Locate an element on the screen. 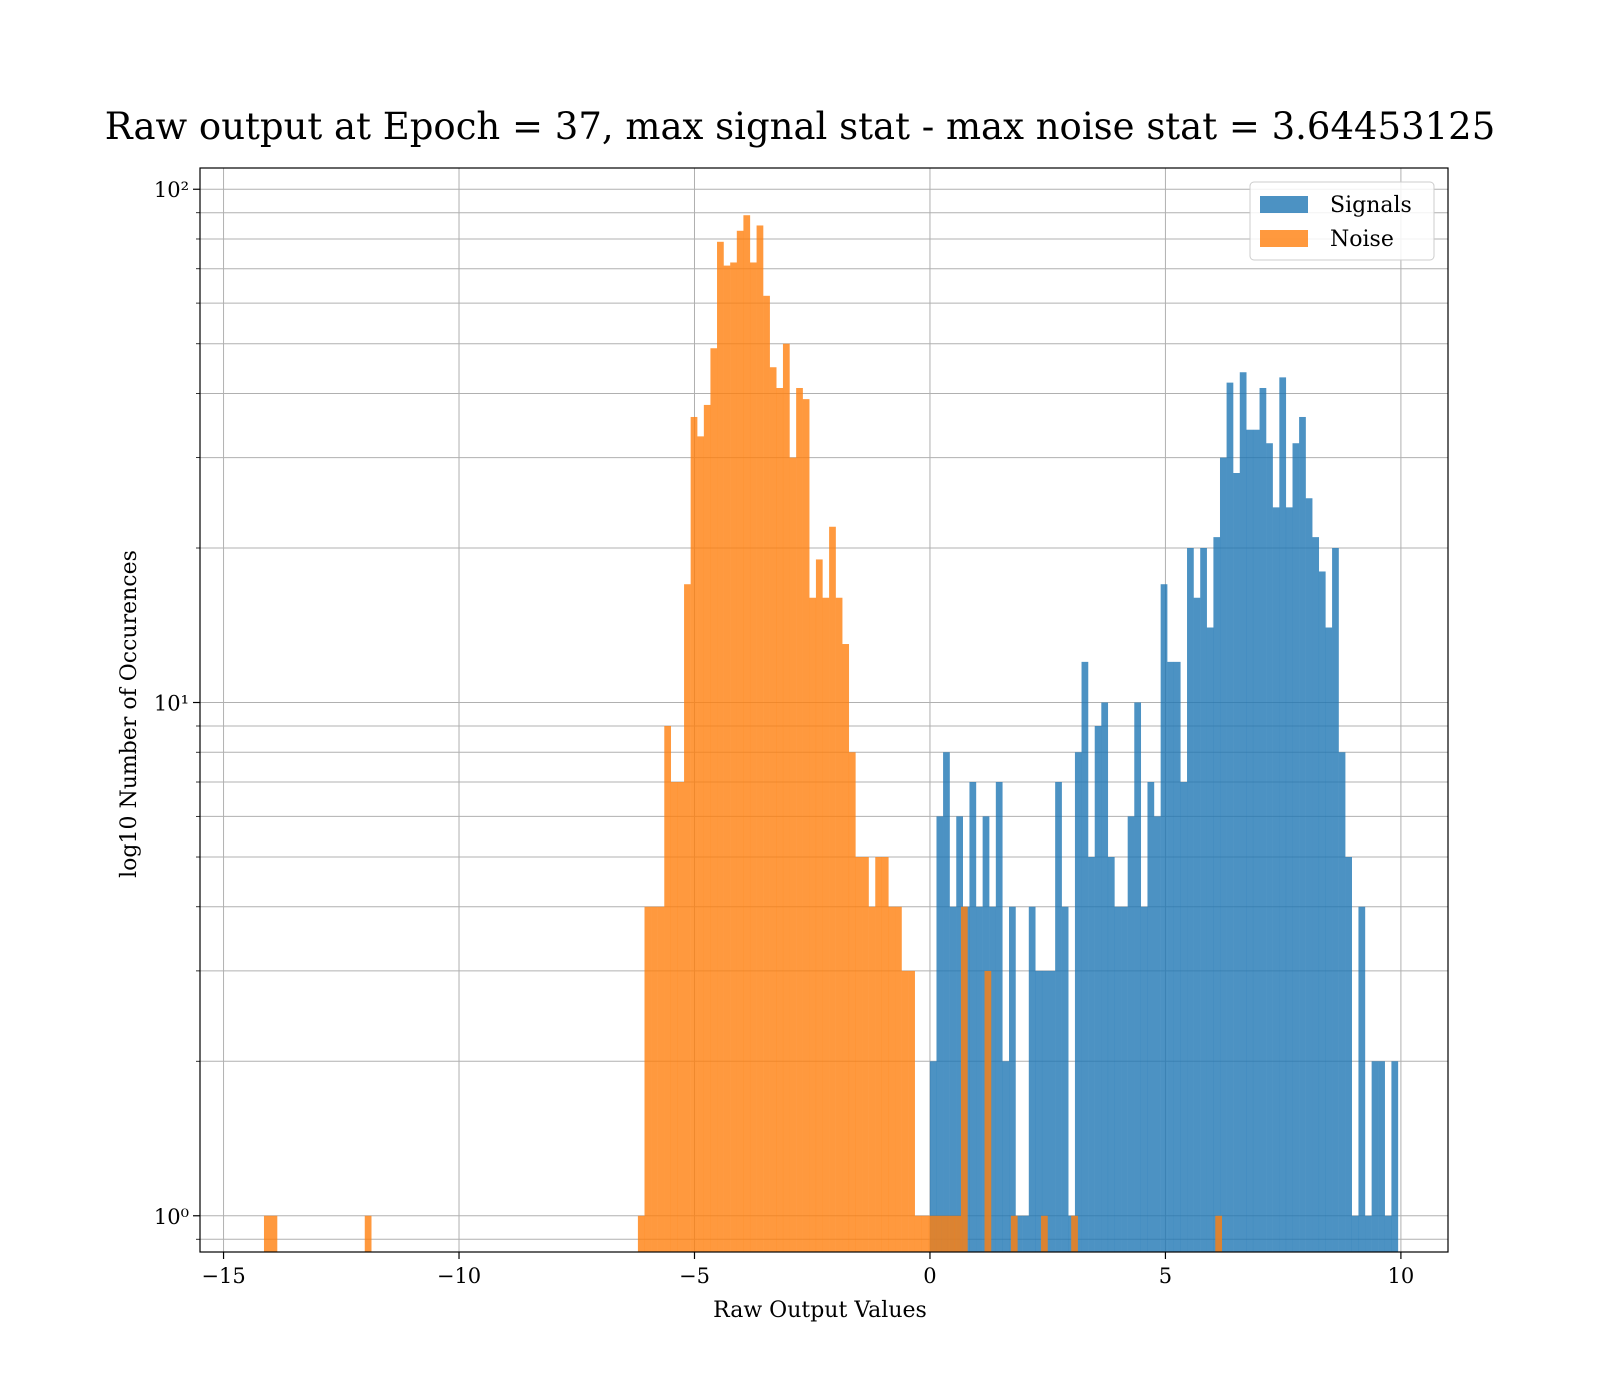 This screenshot has height=1400, width=1600. x-axis-ticks: −15 −10 −5 0 5 10 is located at coordinates (807, 1270).